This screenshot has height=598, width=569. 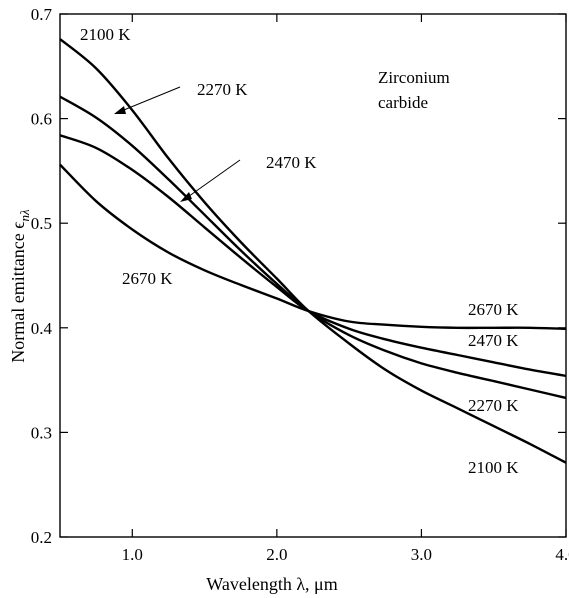 I want to click on y-axis-title-sub: nλ, so click(x=24, y=215).